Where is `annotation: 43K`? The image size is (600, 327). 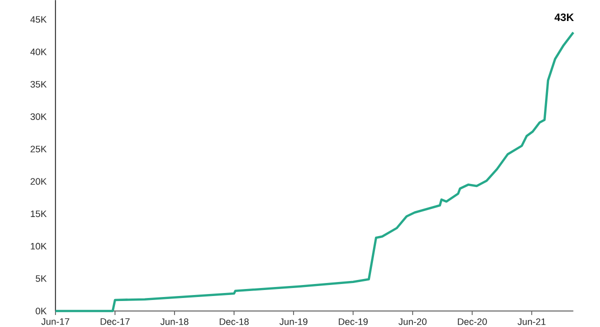 annotation: 43K is located at coordinates (564, 18).